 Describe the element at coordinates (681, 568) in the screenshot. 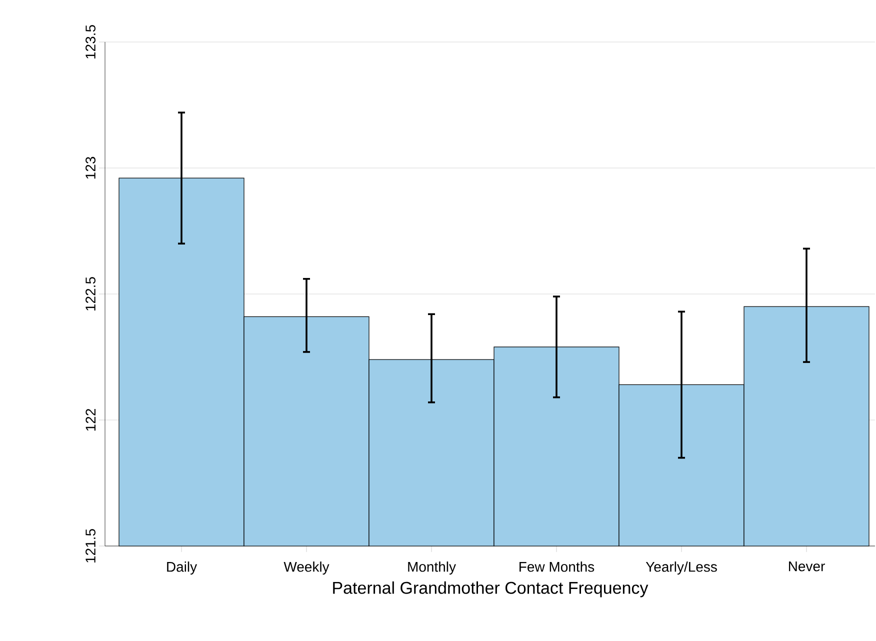

I see `x-tick-label: Yearly/Less` at that location.